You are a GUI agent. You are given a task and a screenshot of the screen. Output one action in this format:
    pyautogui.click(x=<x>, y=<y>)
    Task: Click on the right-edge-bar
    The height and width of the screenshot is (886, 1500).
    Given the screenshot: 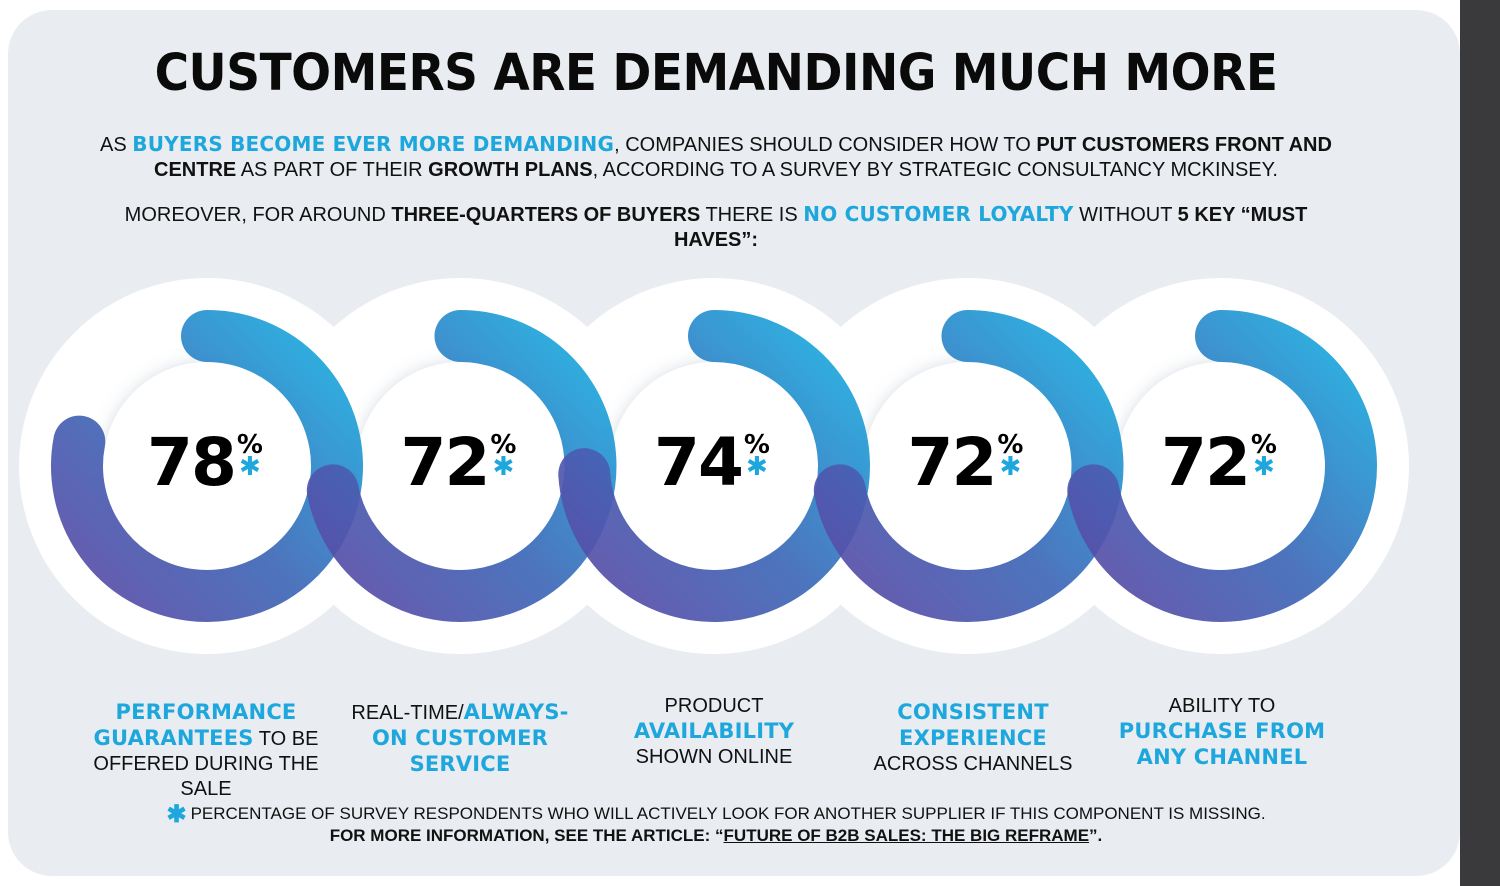 What is the action you would take?
    pyautogui.click(x=1480, y=443)
    